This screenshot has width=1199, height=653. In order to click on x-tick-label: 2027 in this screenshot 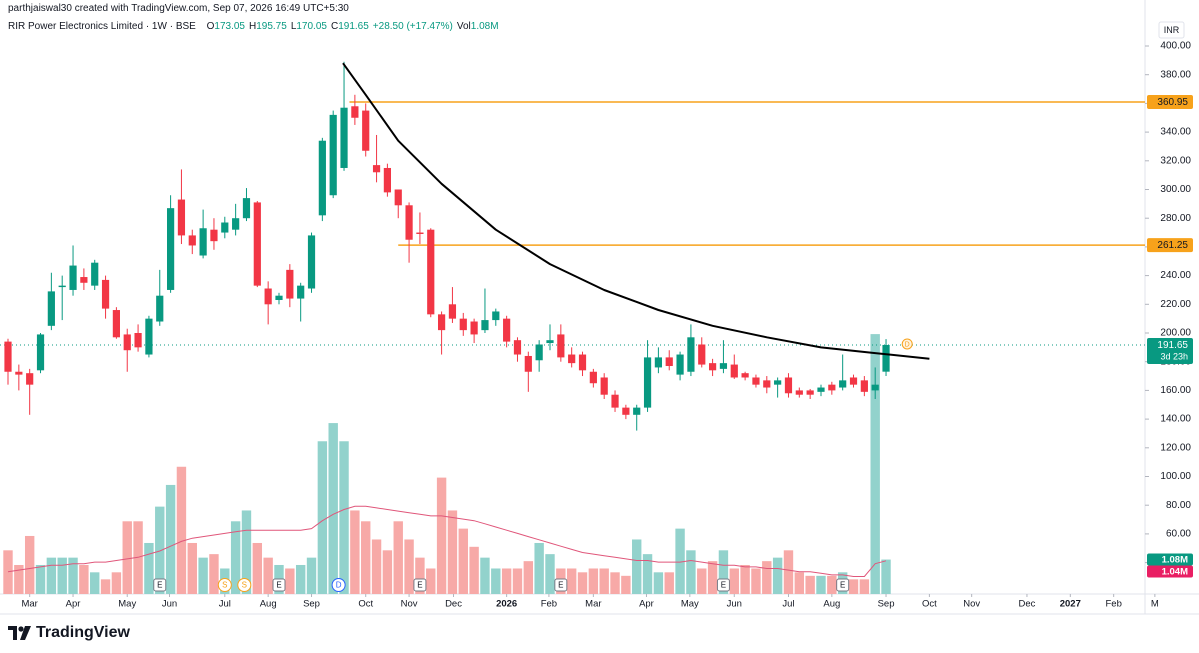, I will do `click(1070, 604)`.